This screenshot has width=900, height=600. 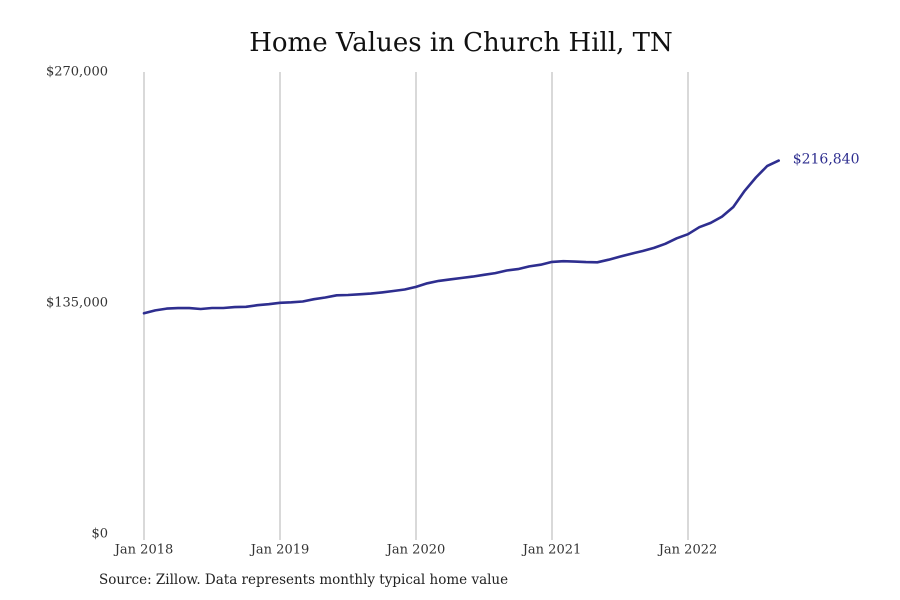 I want to click on chart-title: Home Values in Church Hill, TN, so click(x=461, y=43).